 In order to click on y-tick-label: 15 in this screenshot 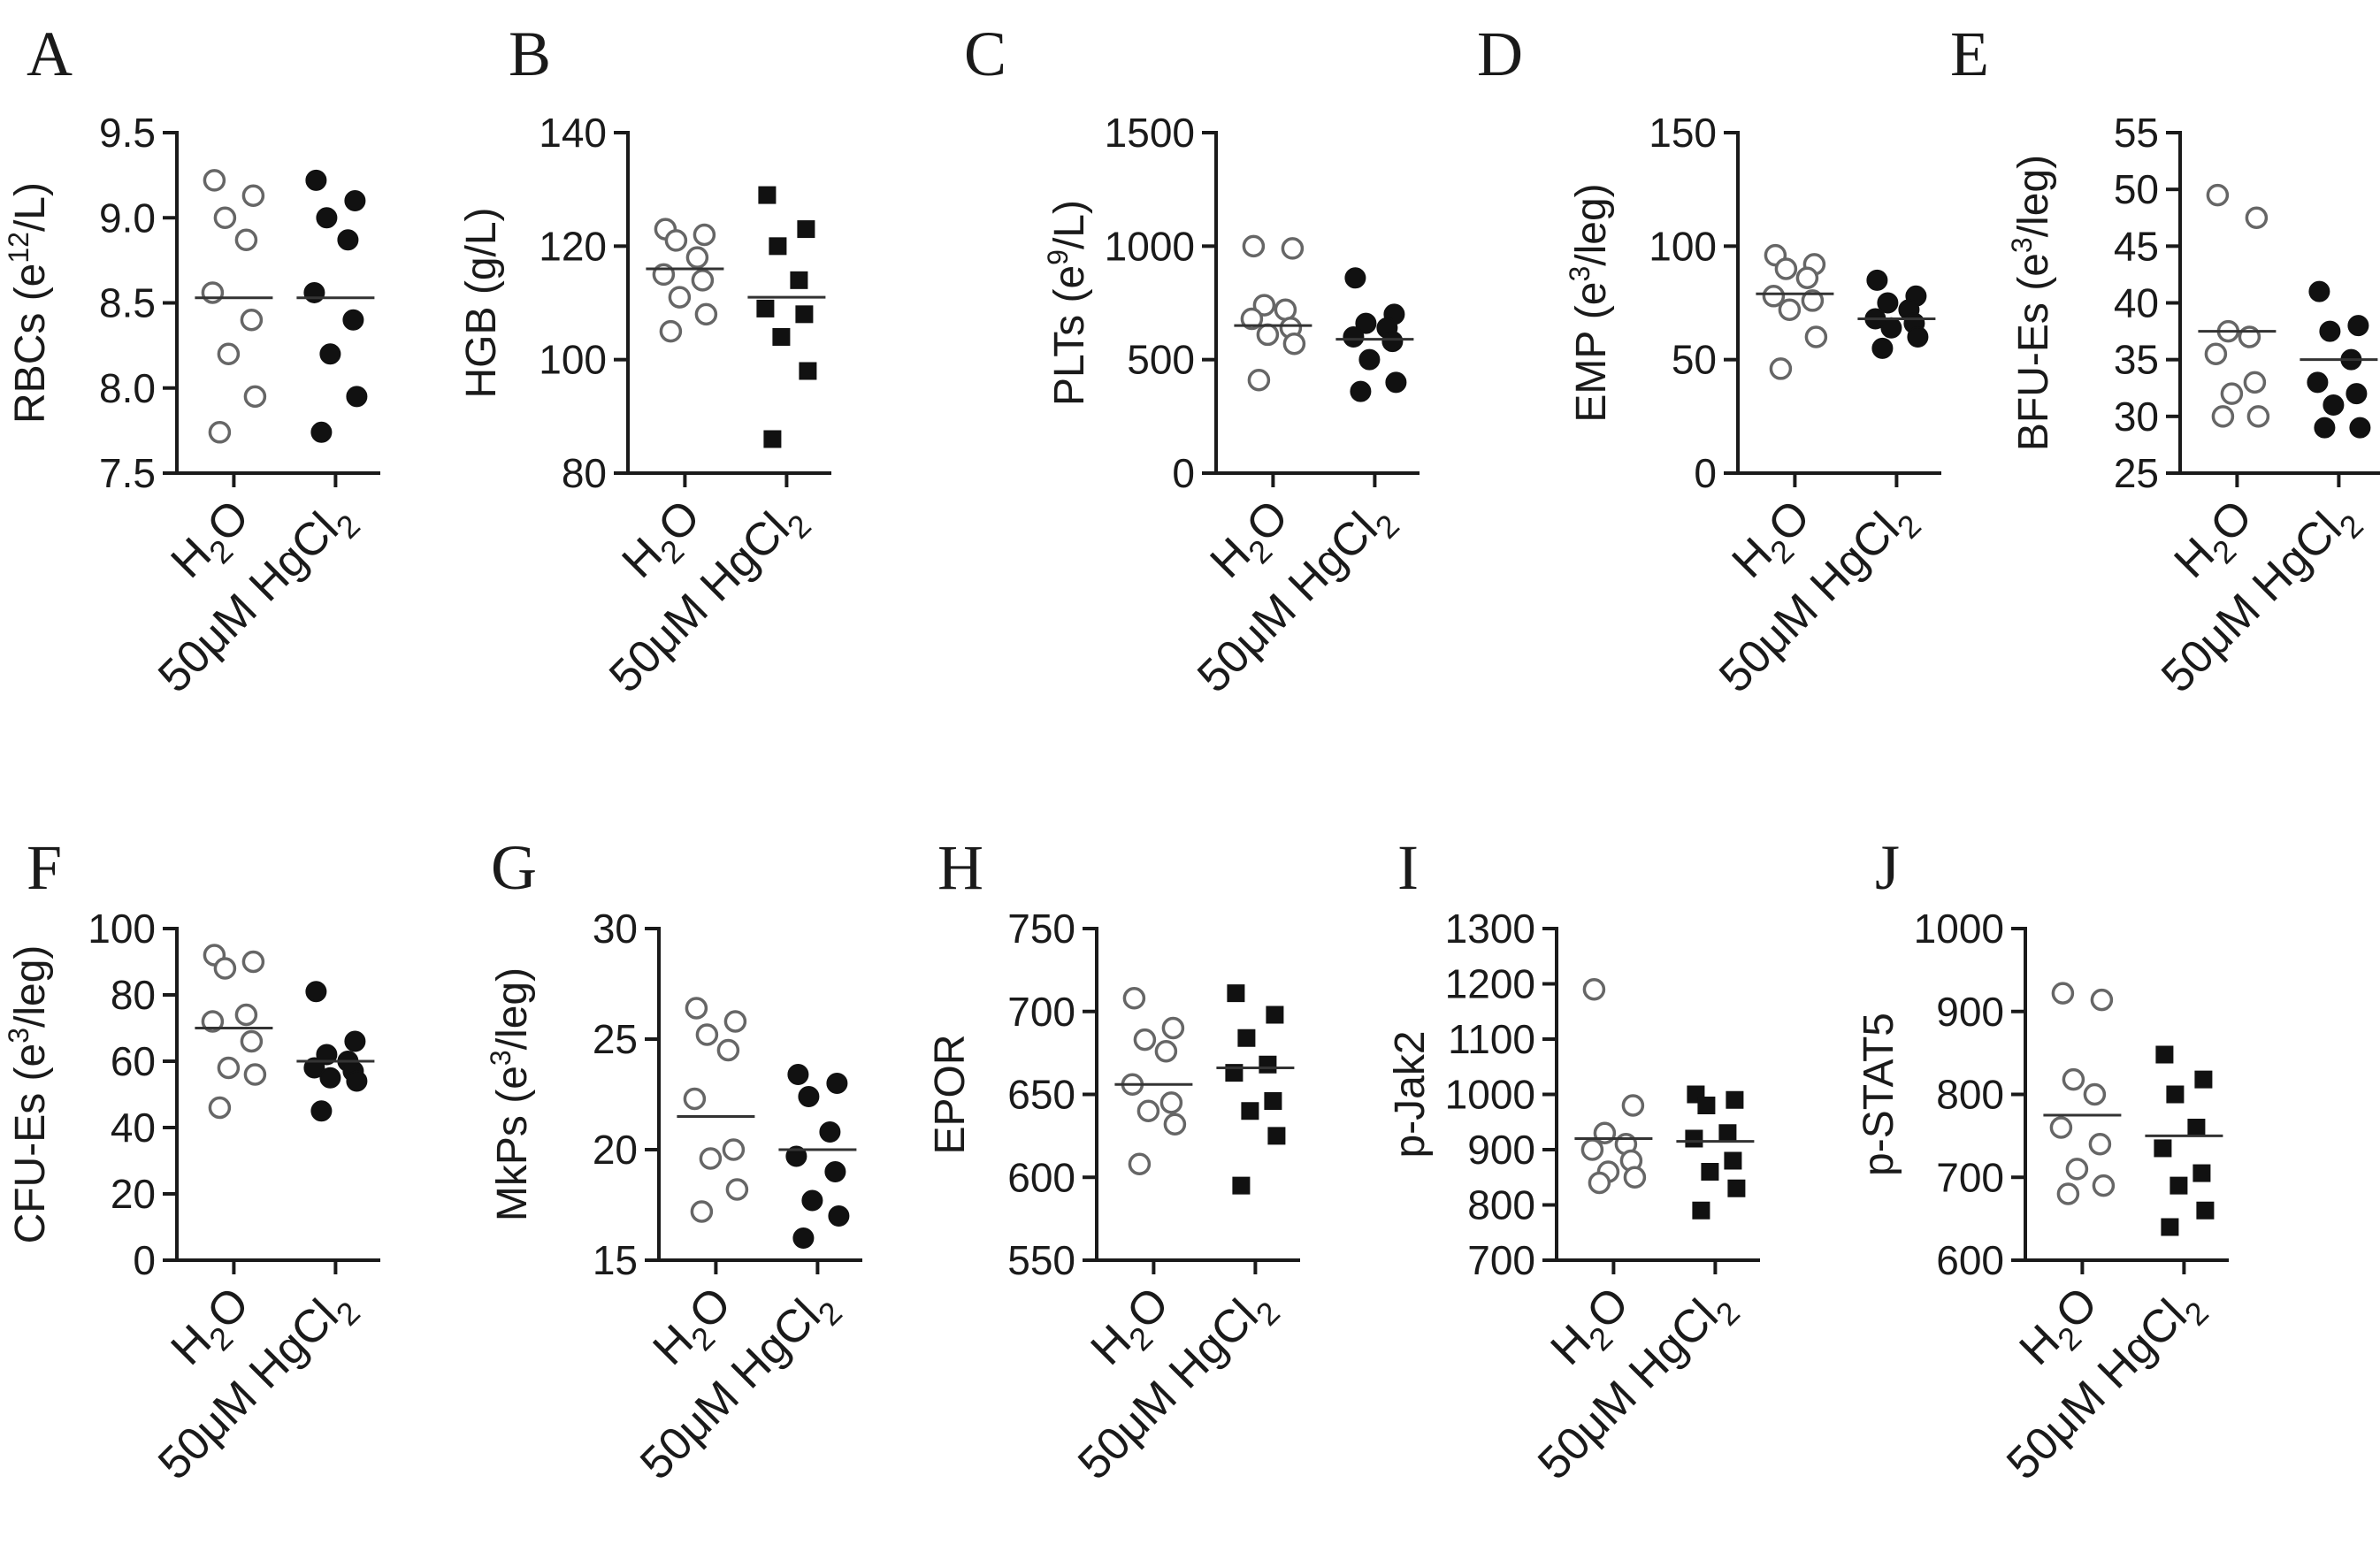, I will do `click(615, 1260)`.